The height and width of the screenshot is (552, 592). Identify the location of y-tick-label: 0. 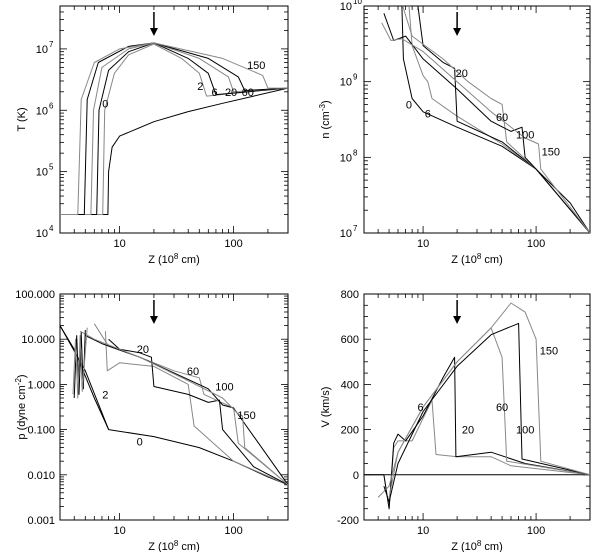
(356, 476).